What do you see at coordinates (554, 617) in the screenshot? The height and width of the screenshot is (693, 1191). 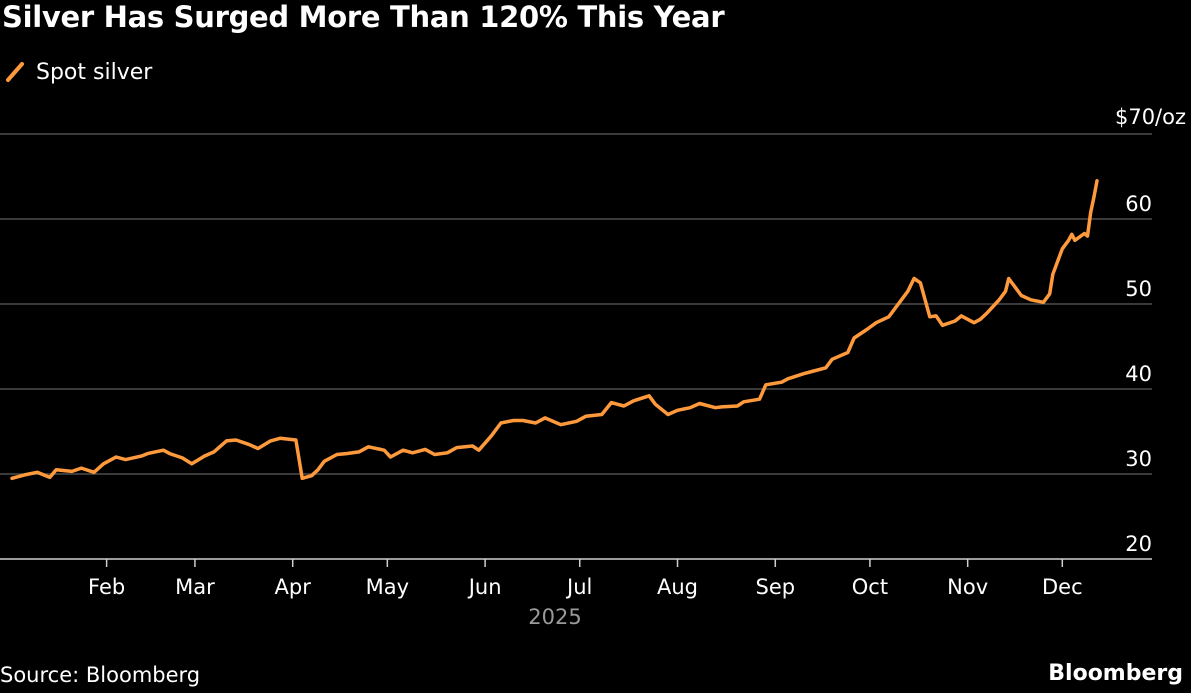 I see `x-axis-label: 2025` at bounding box center [554, 617].